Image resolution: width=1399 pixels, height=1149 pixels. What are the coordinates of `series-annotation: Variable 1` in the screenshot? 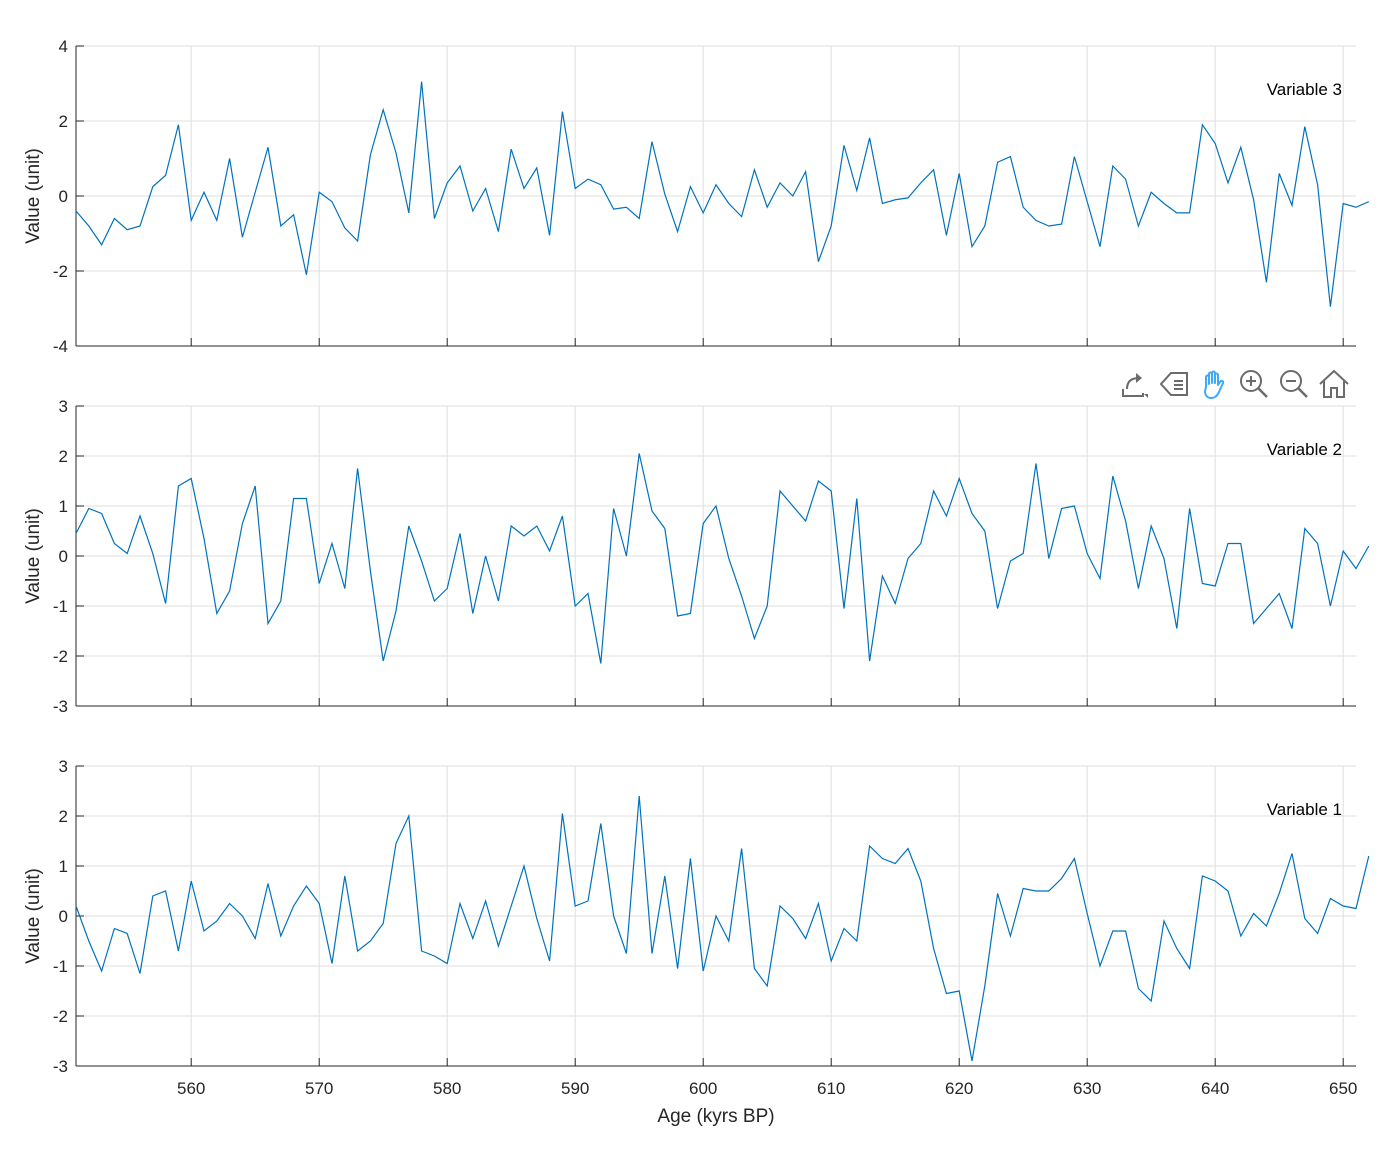 It's located at (1304, 809).